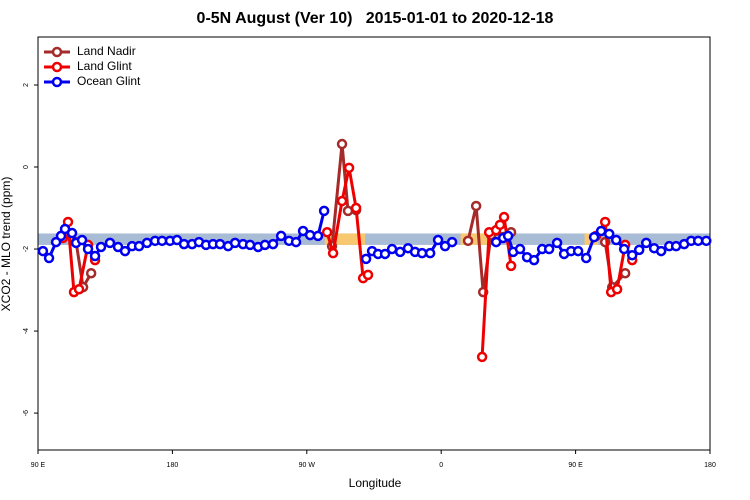 This screenshot has width=750, height=500. What do you see at coordinates (26, 167) in the screenshot?
I see `y-tick-label: 0` at bounding box center [26, 167].